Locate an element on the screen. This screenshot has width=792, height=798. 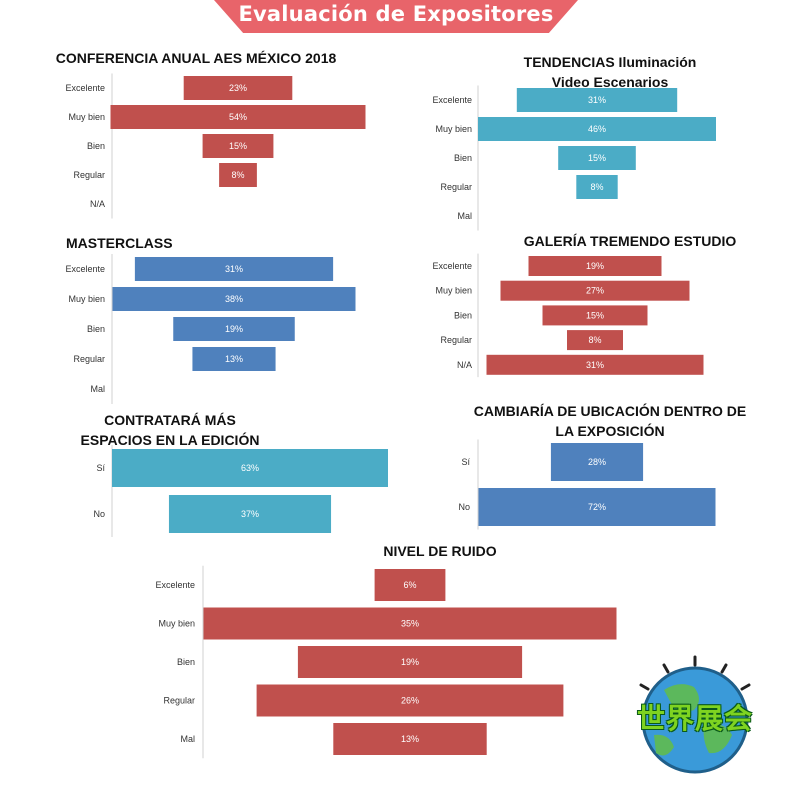
page-title: Evaluación de Expositores is located at coordinates (396, 14).